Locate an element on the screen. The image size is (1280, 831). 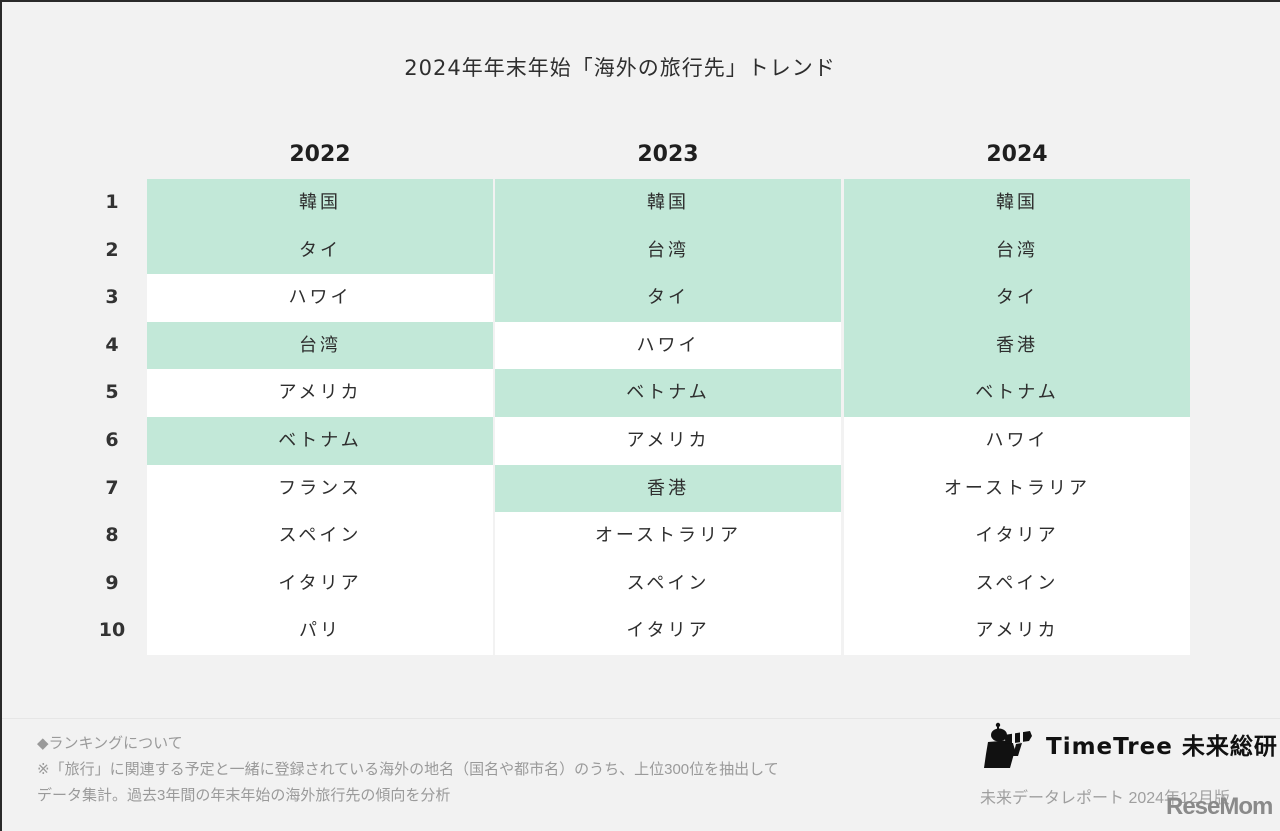
rank-label: 7 is located at coordinates (112, 487).